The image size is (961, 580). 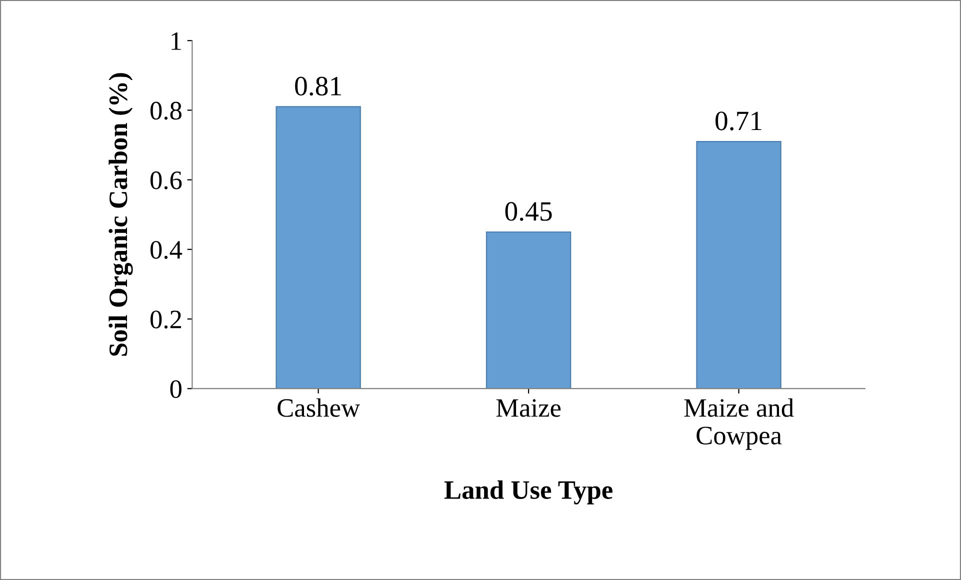 I want to click on data-label: 0.71, so click(x=739, y=121).